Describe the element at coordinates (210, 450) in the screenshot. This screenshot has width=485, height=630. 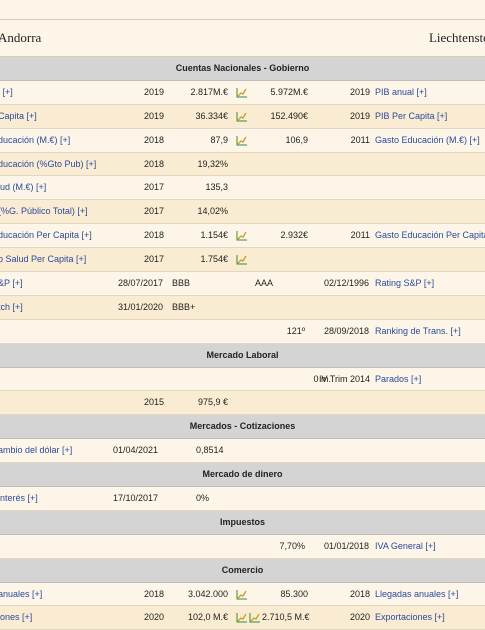
I see `left-value: 0,8514` at that location.